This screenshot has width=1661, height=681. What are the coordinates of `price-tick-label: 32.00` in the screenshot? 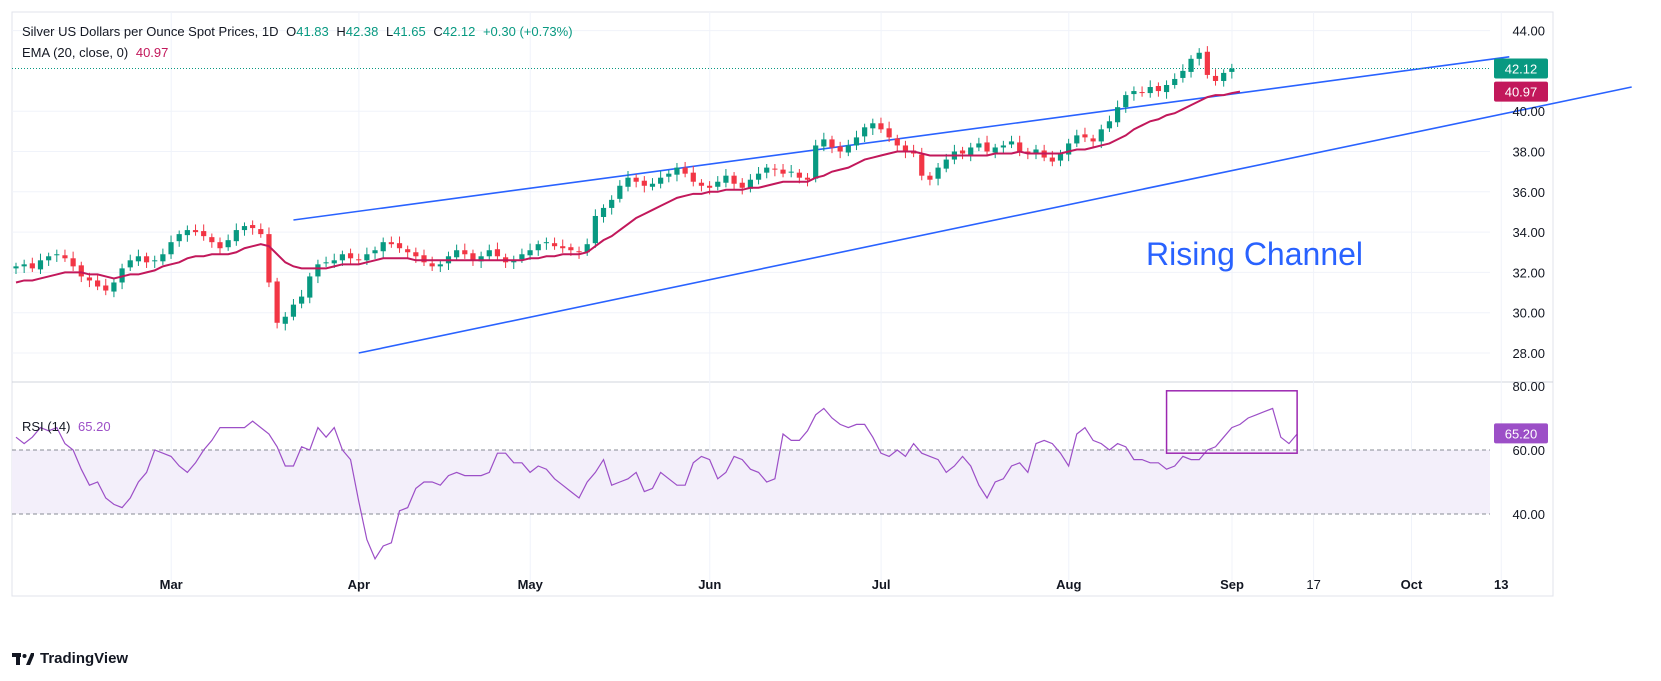 It's located at (1528, 272).